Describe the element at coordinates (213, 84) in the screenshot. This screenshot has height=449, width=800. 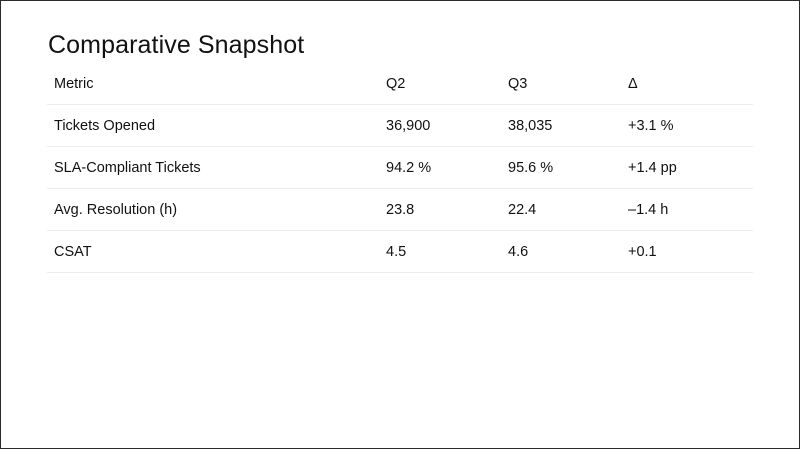
I see `header-metric: Metric` at that location.